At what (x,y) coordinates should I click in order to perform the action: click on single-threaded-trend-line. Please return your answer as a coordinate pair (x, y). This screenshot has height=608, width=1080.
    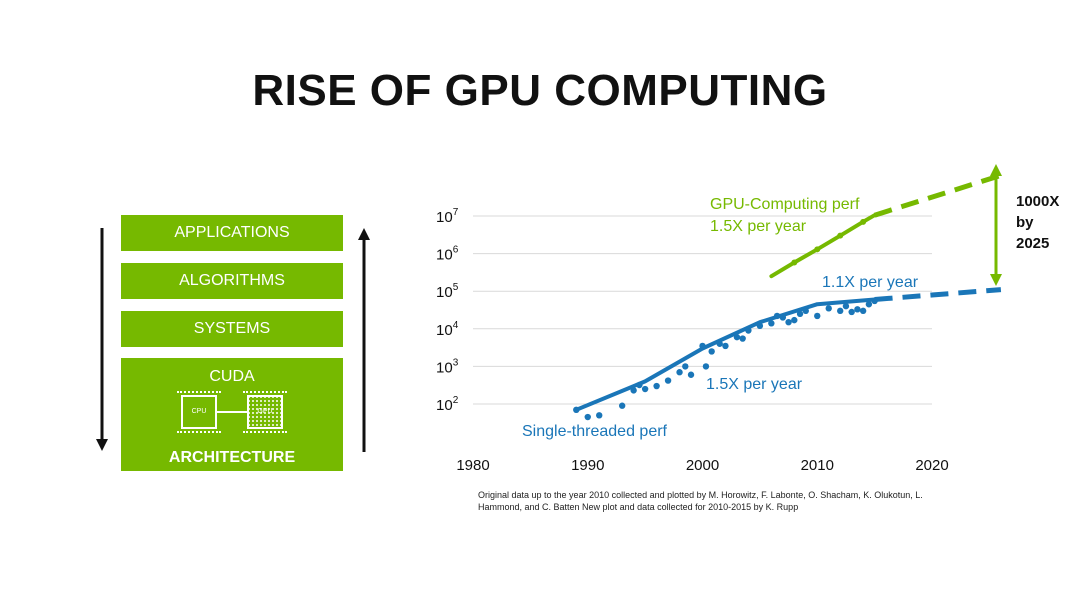
    Looking at the image, I should click on (725, 354).